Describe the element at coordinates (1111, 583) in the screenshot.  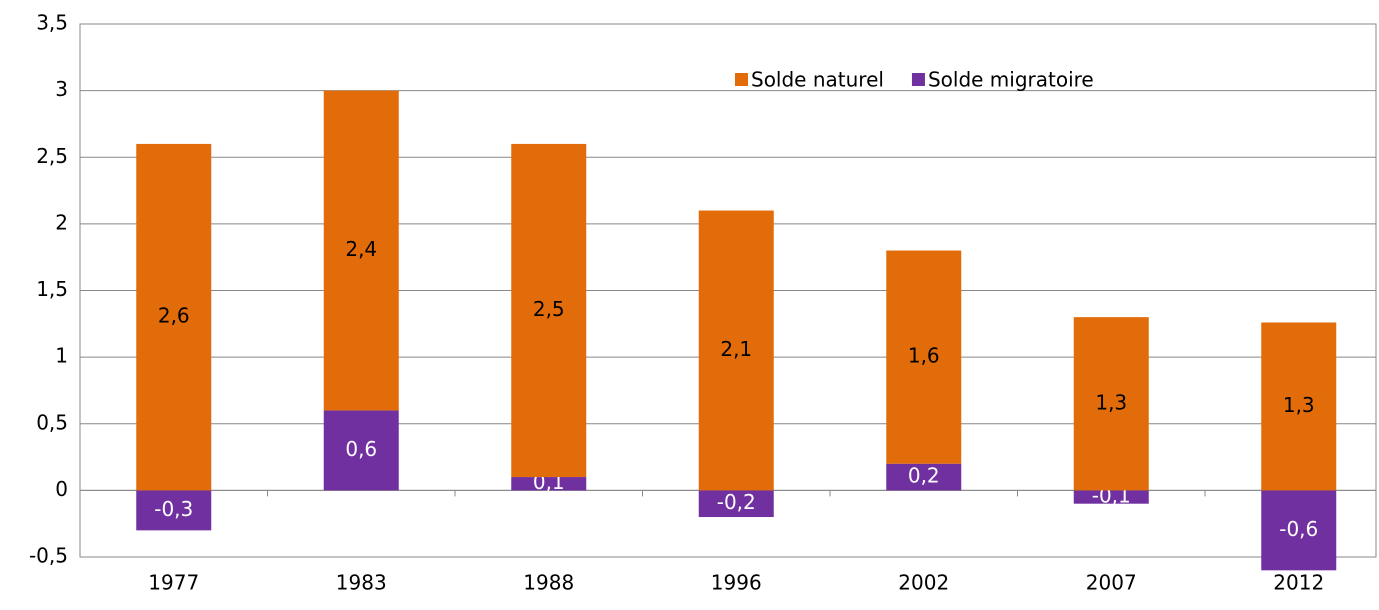
I see `x-tick-label: 2007` at that location.